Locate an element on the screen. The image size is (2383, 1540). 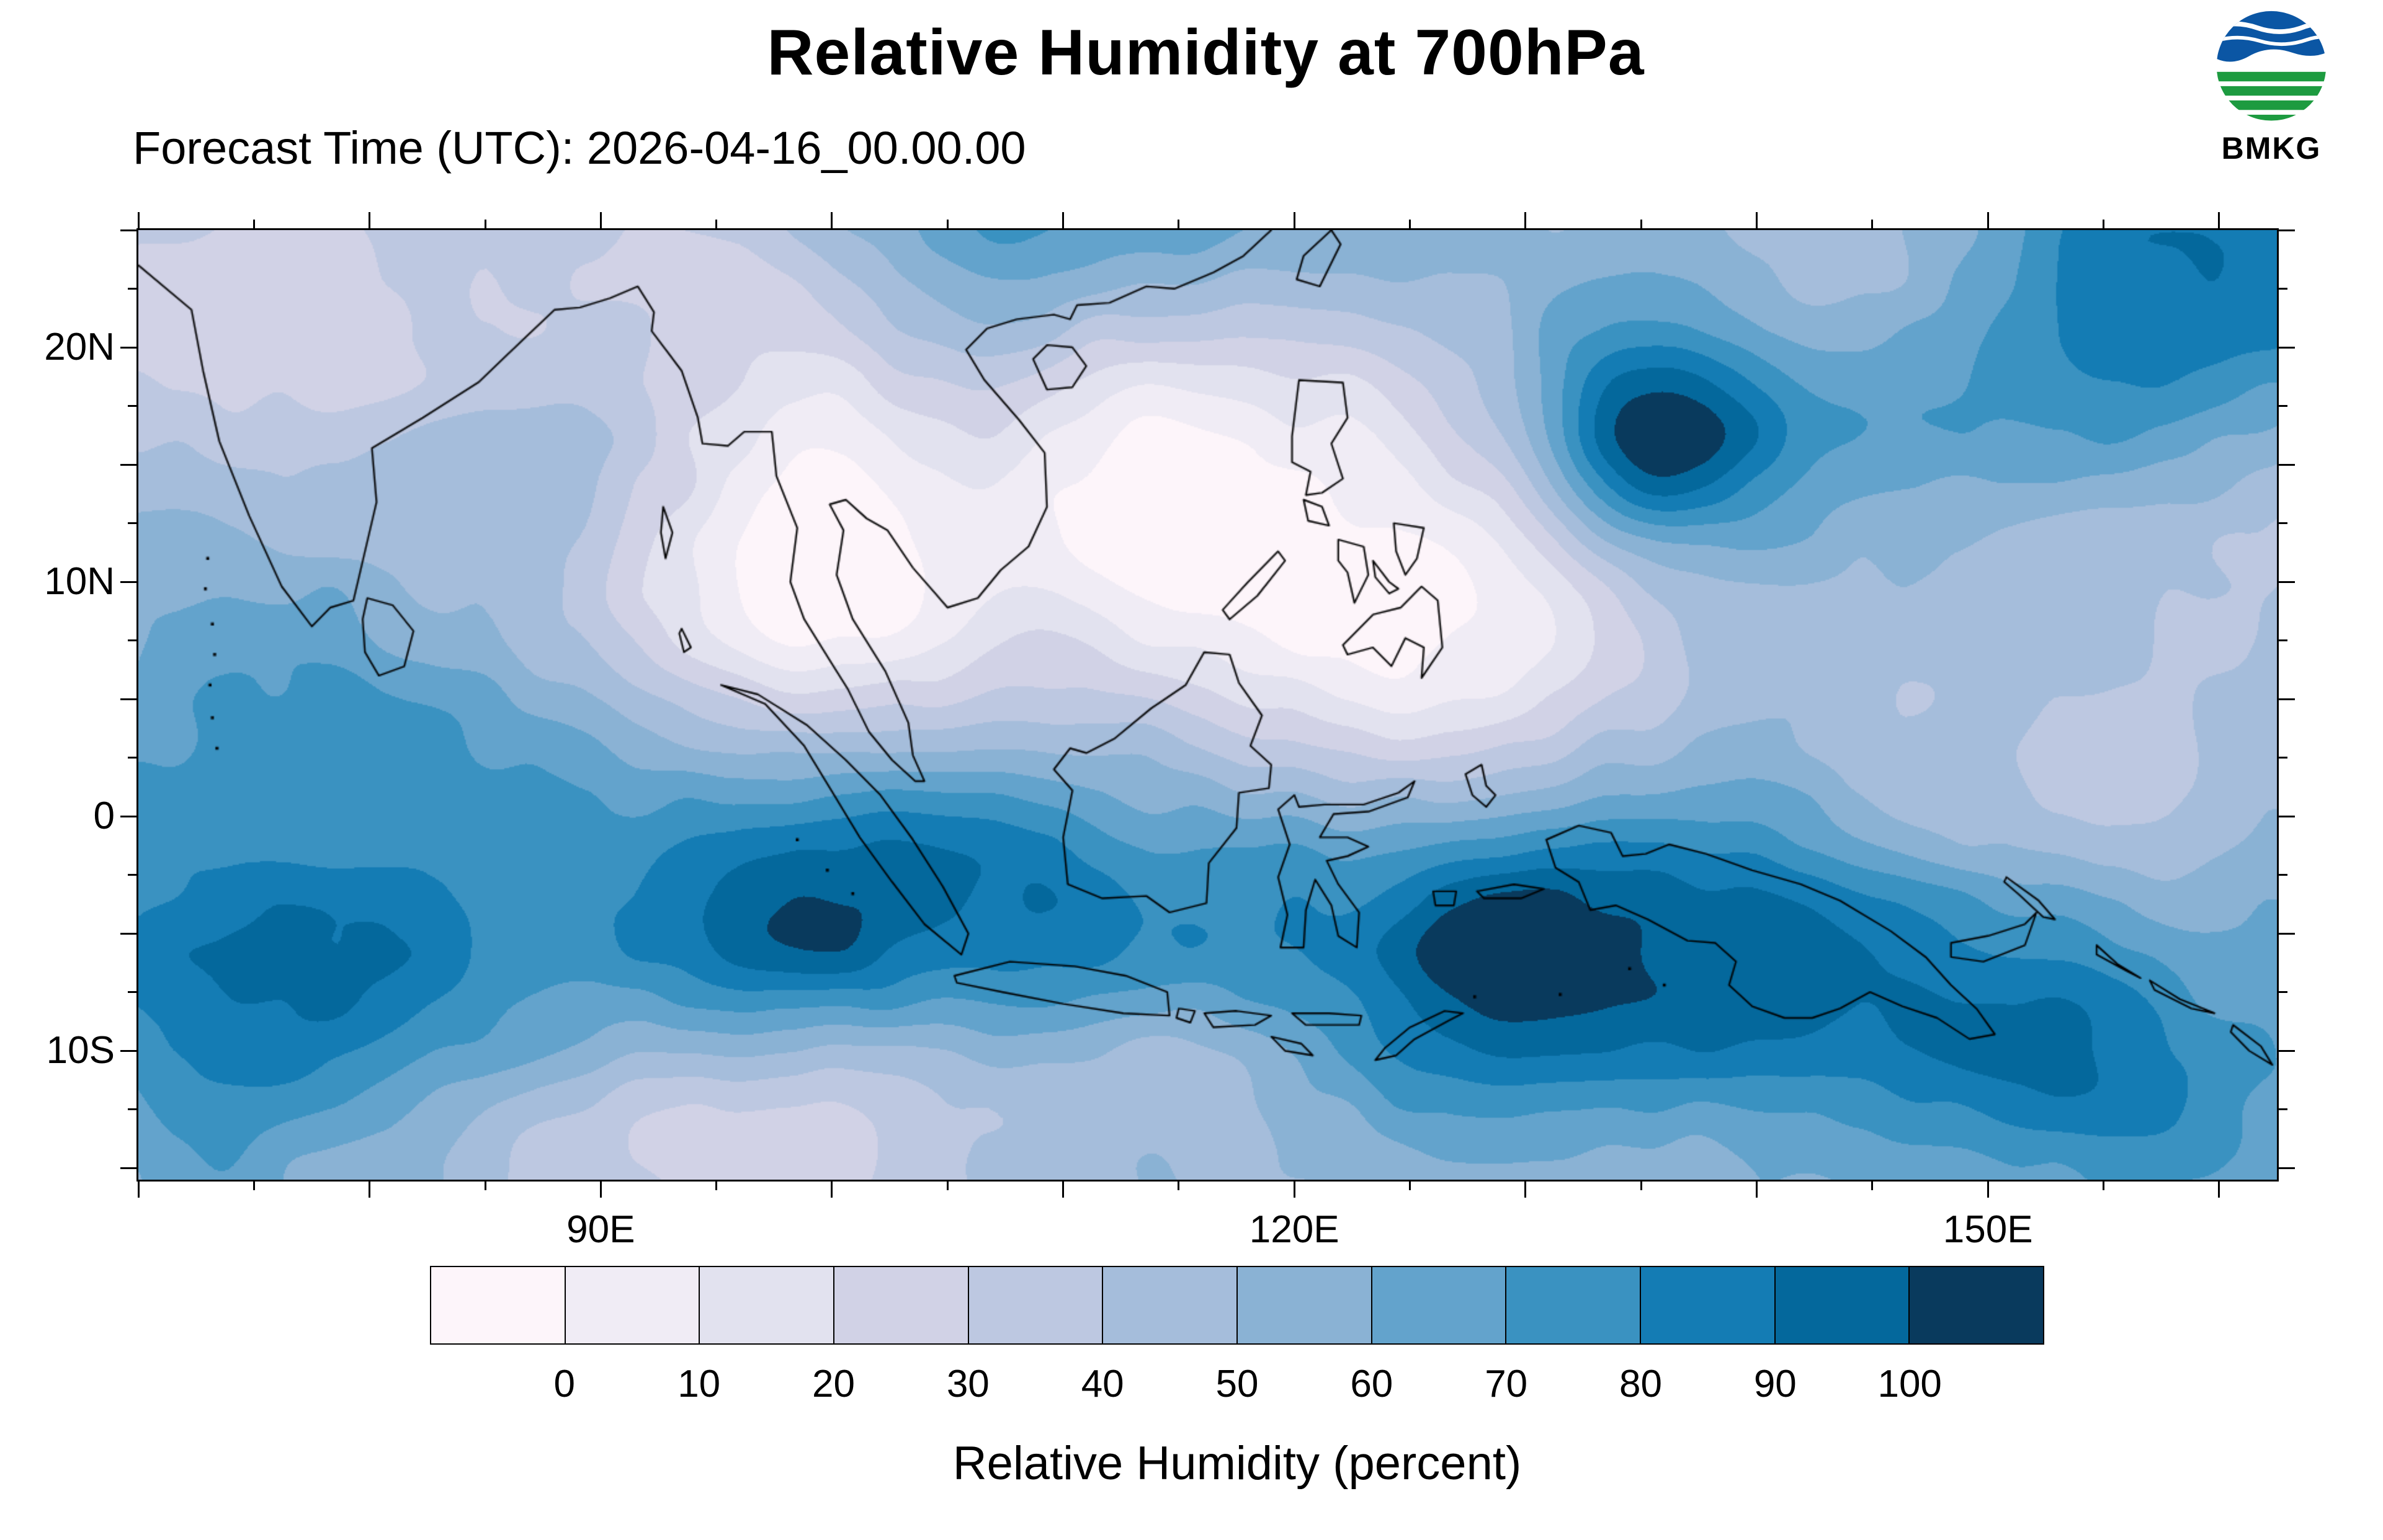
colorbar-label: Relative Humidity (percent) is located at coordinates (1237, 1464).